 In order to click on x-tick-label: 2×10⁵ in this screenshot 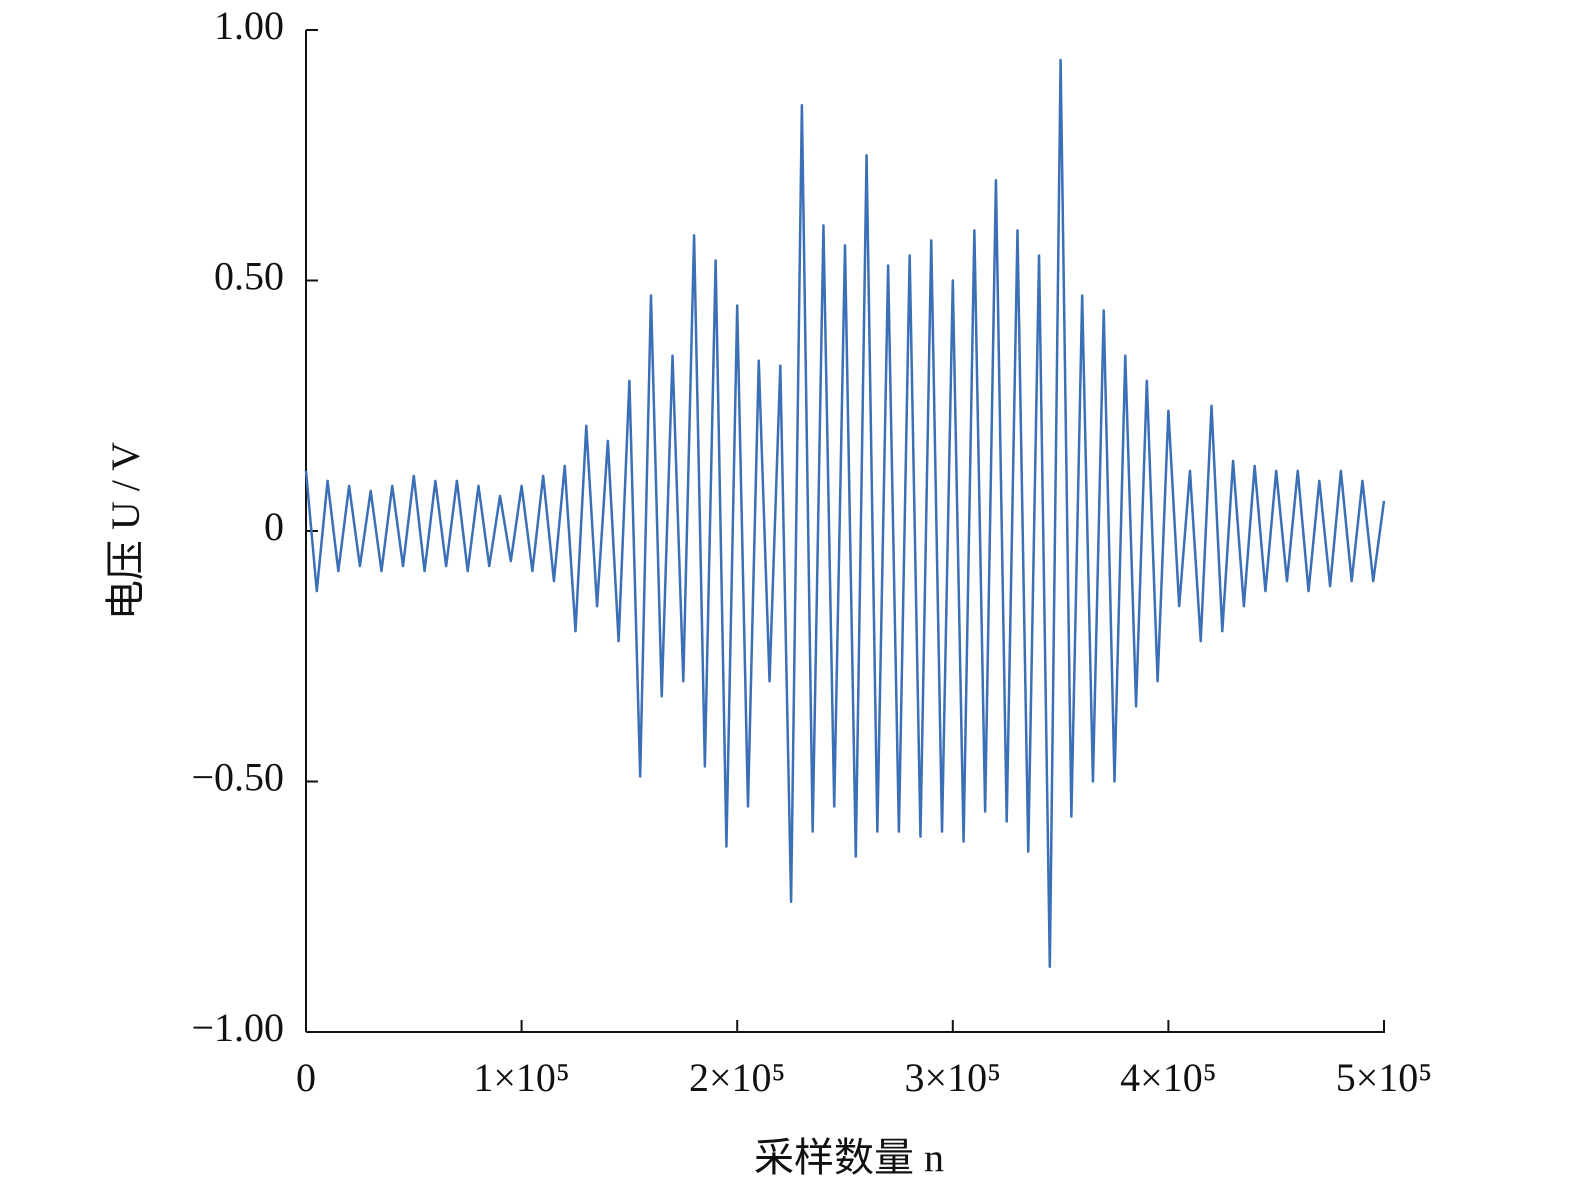, I will do `click(737, 1077)`.